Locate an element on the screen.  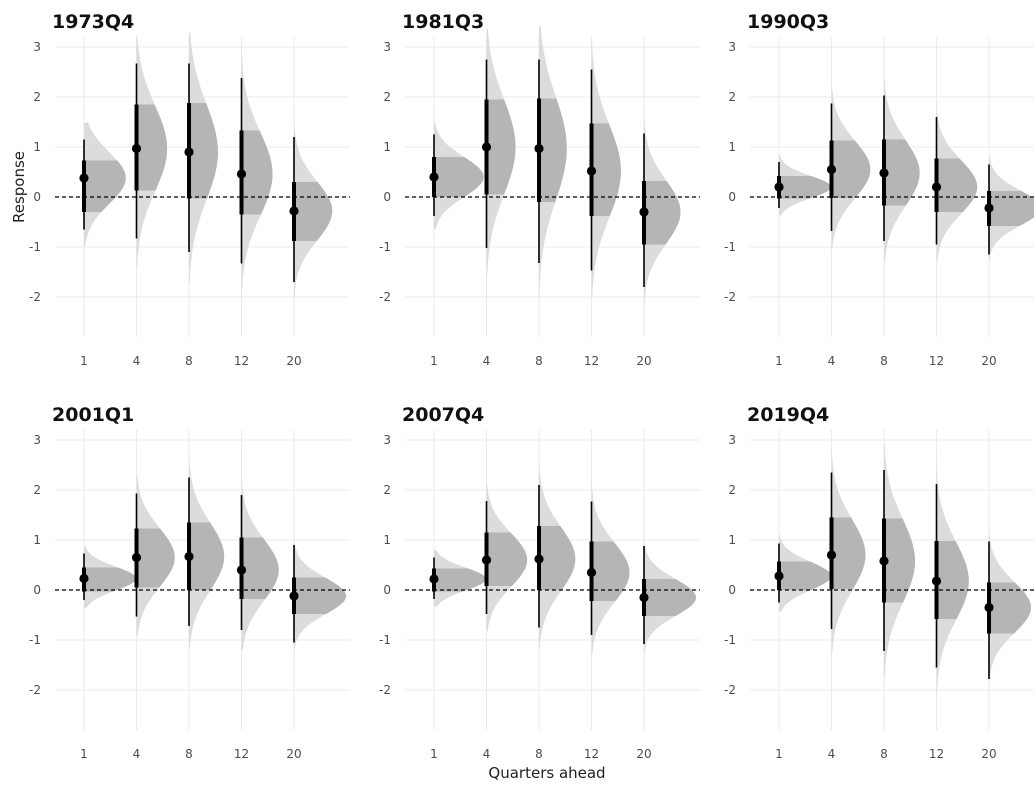
panel: 1990Q3 3 2 1 0 -1 -2 1 4 8 12 20 is located at coordinates (879, 189).